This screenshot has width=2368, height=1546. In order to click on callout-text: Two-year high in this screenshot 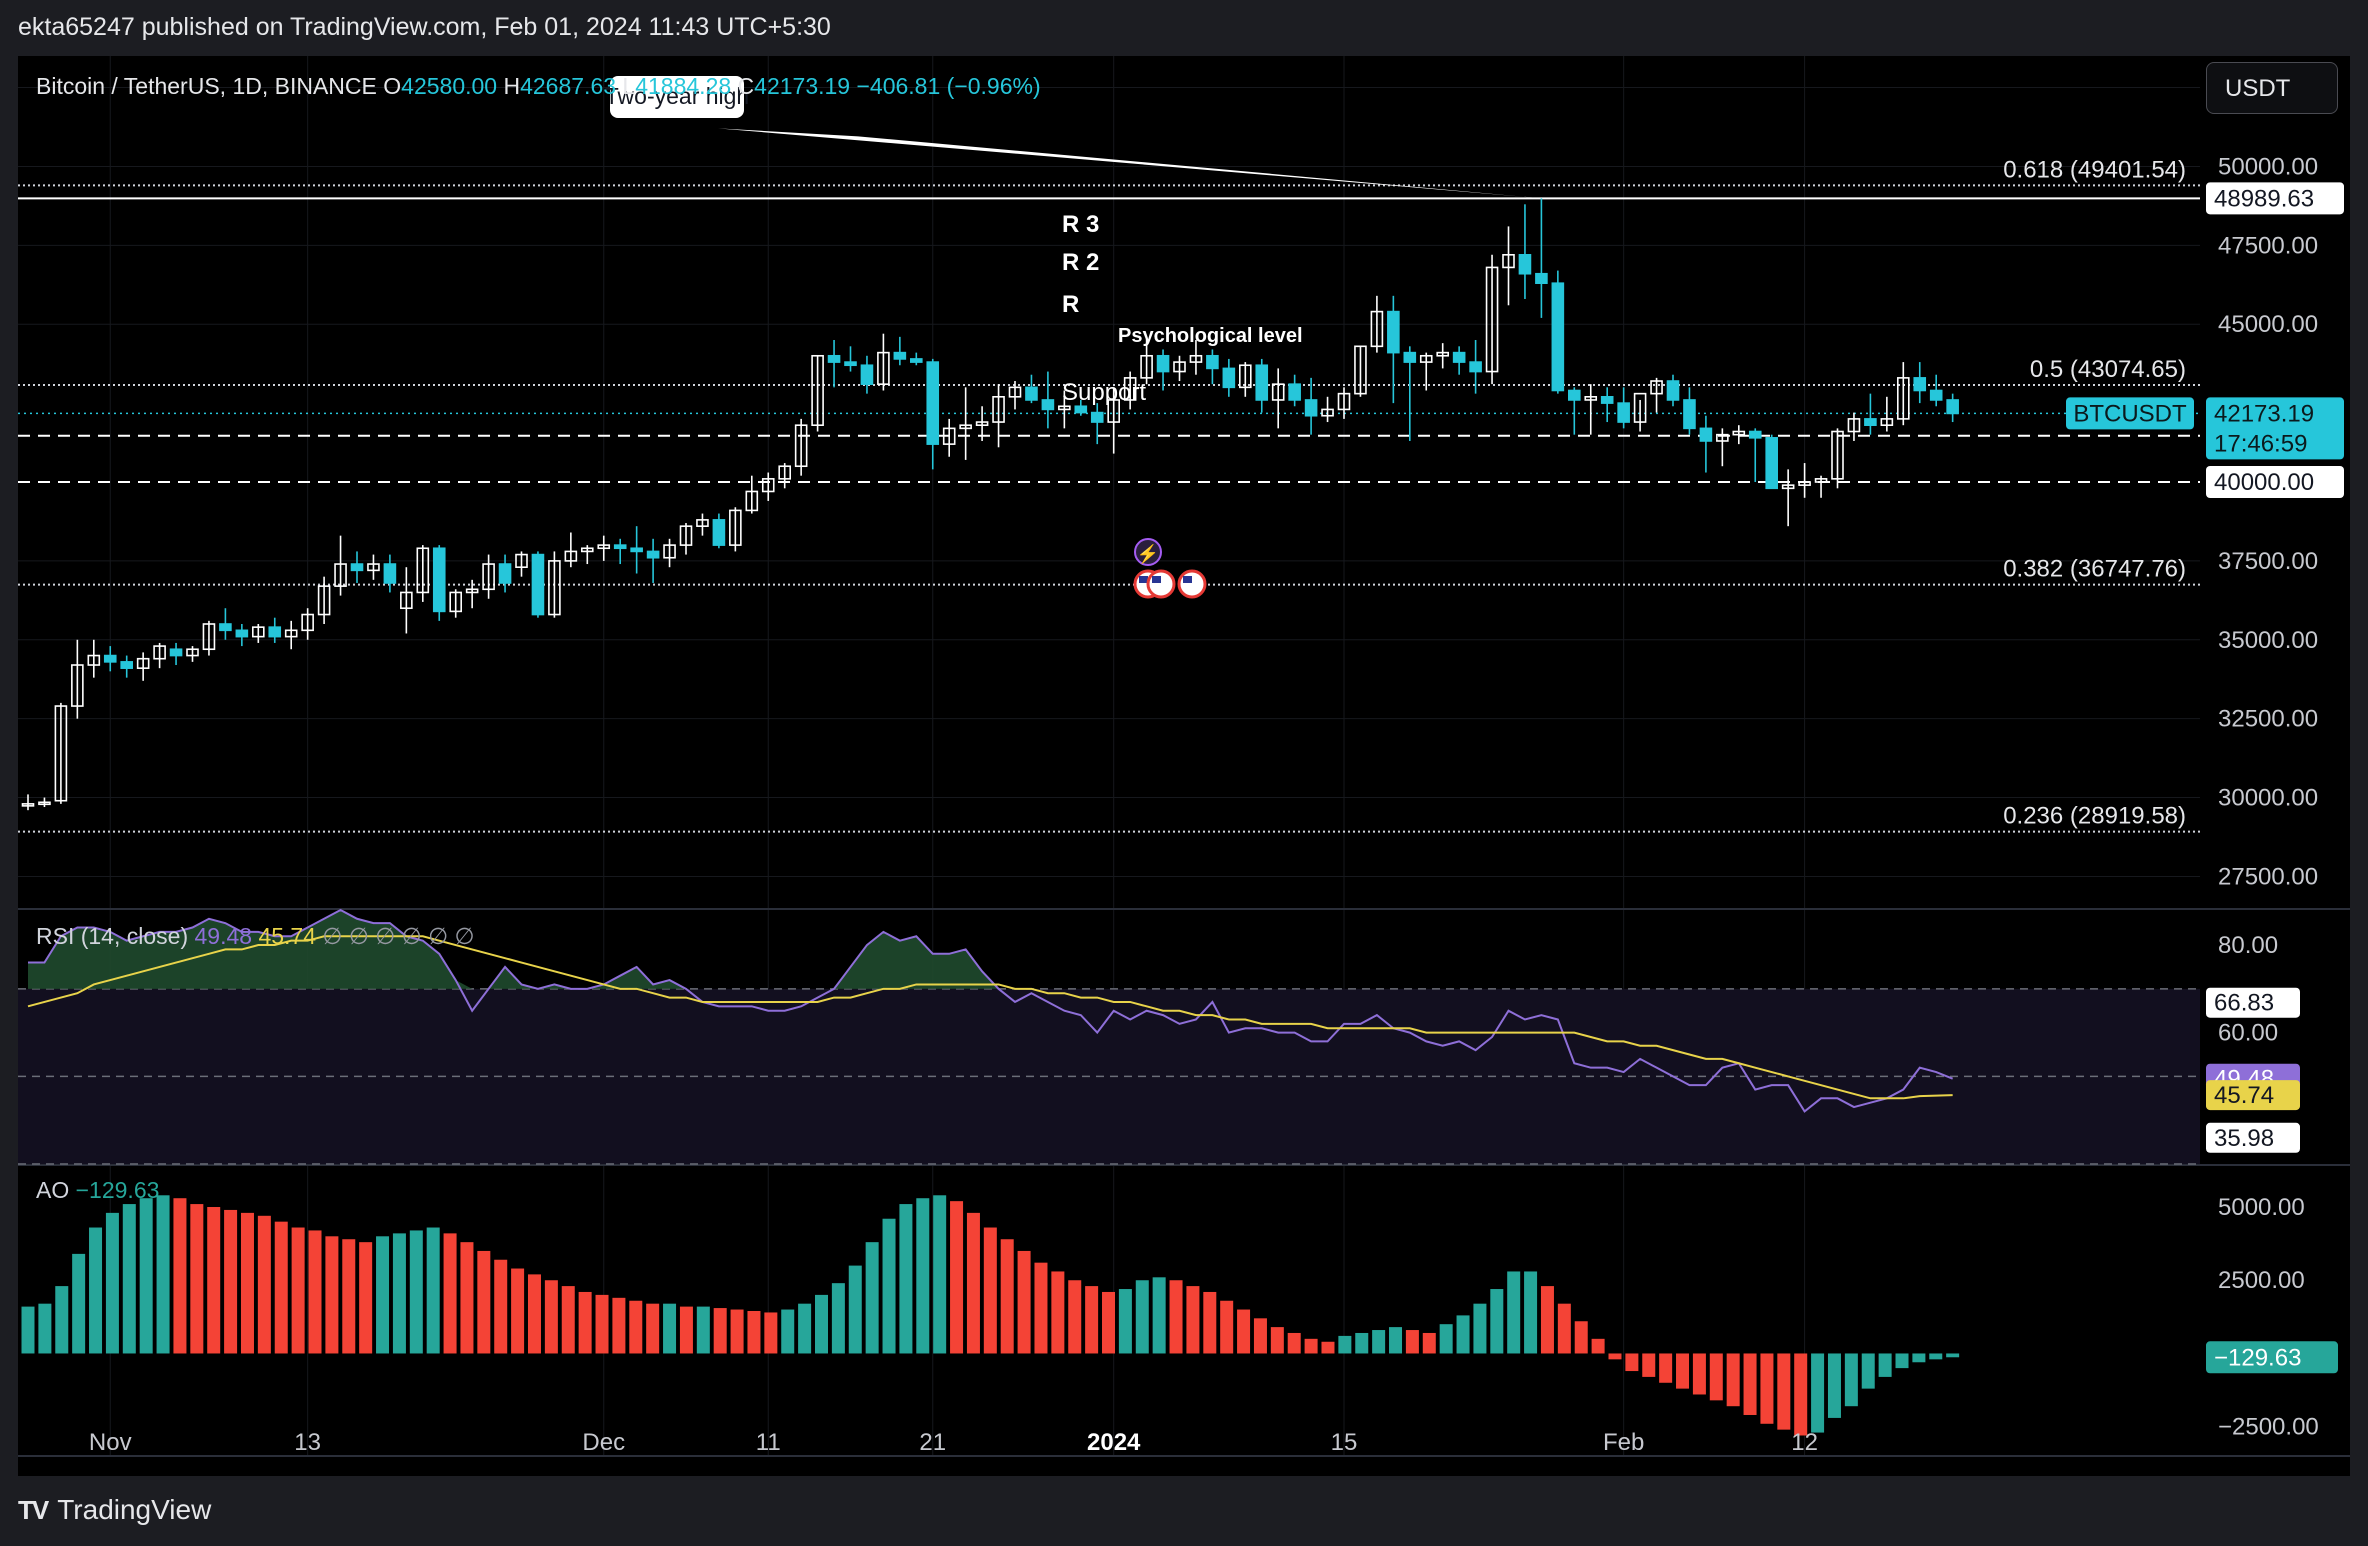, I will do `click(677, 96)`.